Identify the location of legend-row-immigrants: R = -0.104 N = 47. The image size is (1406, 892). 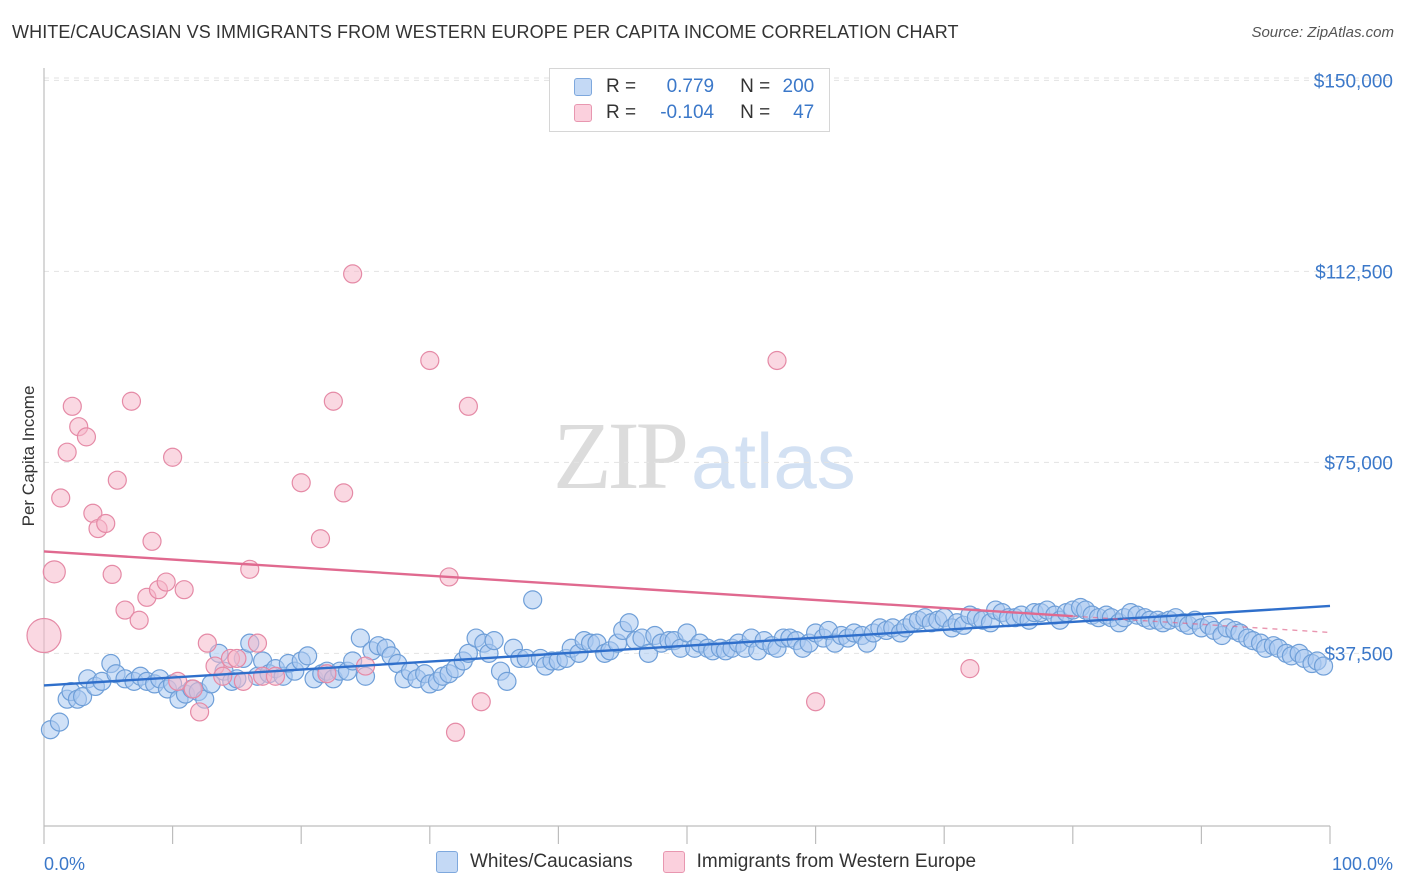
(694, 113).